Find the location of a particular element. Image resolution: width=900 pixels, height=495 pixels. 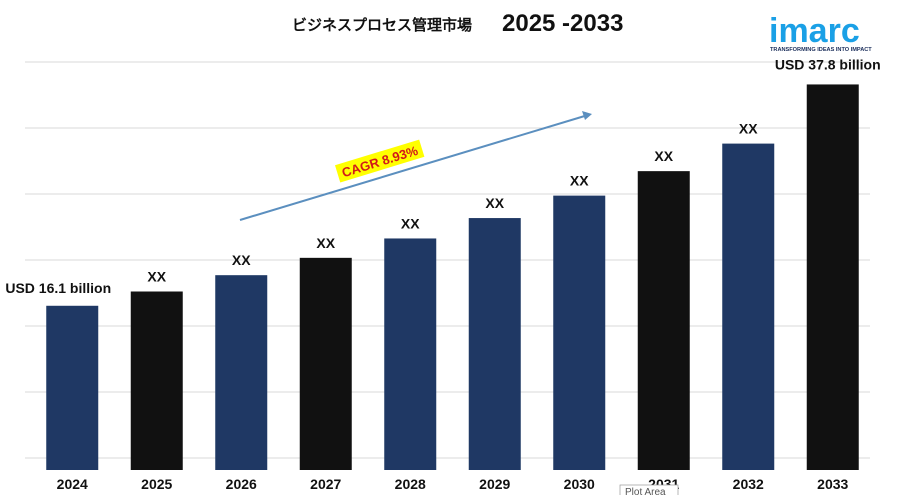

imarc-logo: imarc TRANSFORMING IDEAS INTO IMPACT is located at coordinates (820, 32).